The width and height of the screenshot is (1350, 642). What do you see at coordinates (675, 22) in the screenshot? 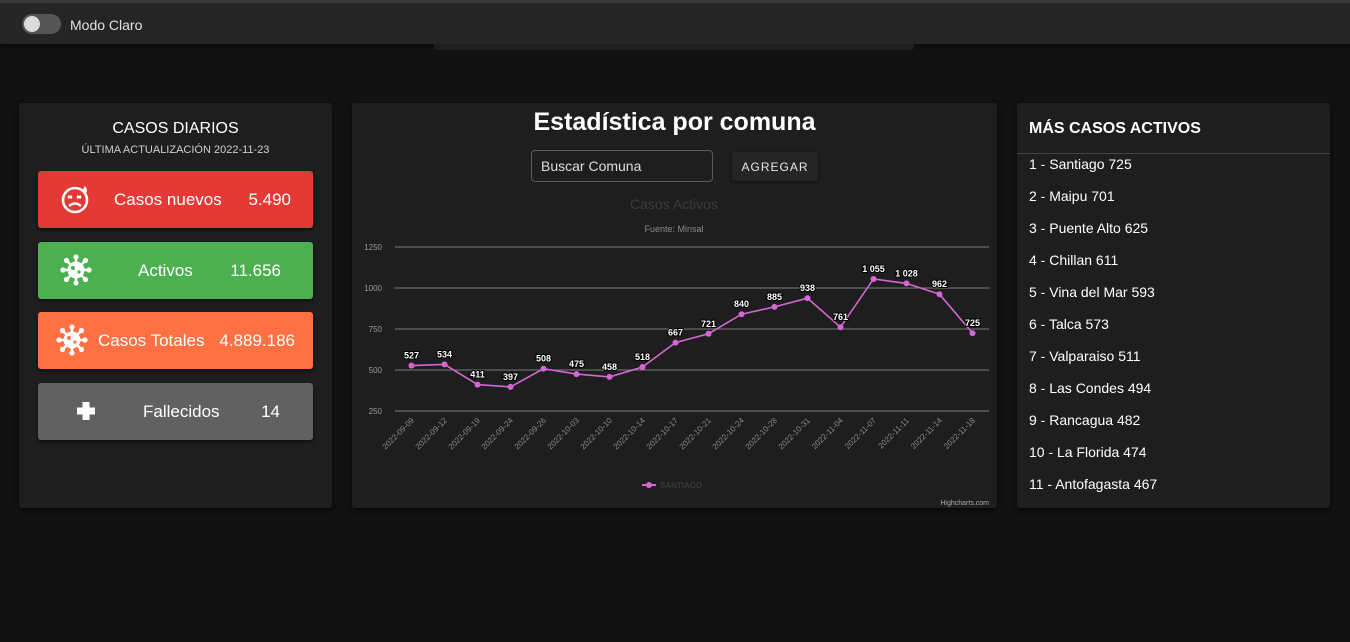
I see `top-bar: Modo Claro` at bounding box center [675, 22].